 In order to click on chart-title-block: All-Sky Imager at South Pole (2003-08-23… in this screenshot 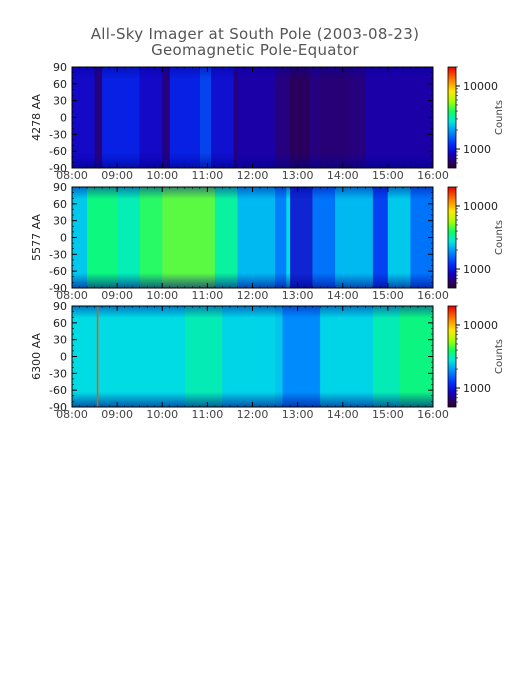, I will do `click(255, 42)`.